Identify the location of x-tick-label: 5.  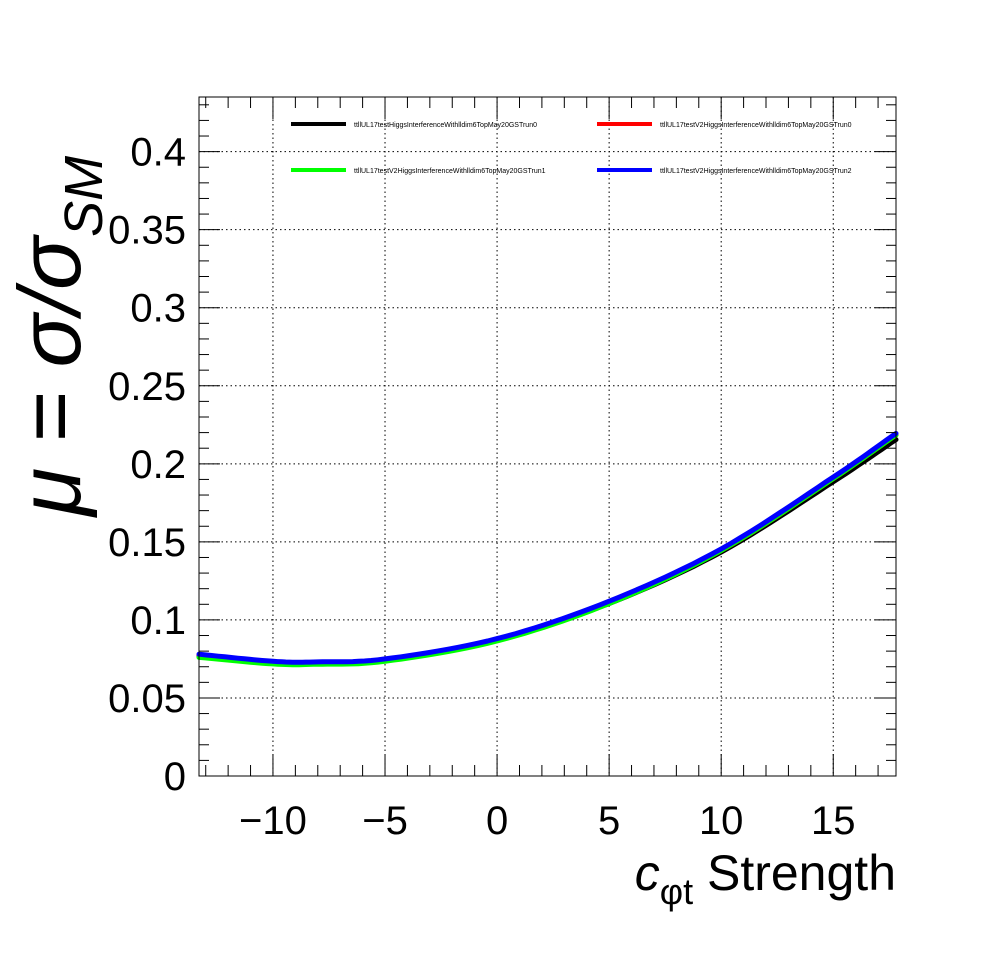
(609, 821).